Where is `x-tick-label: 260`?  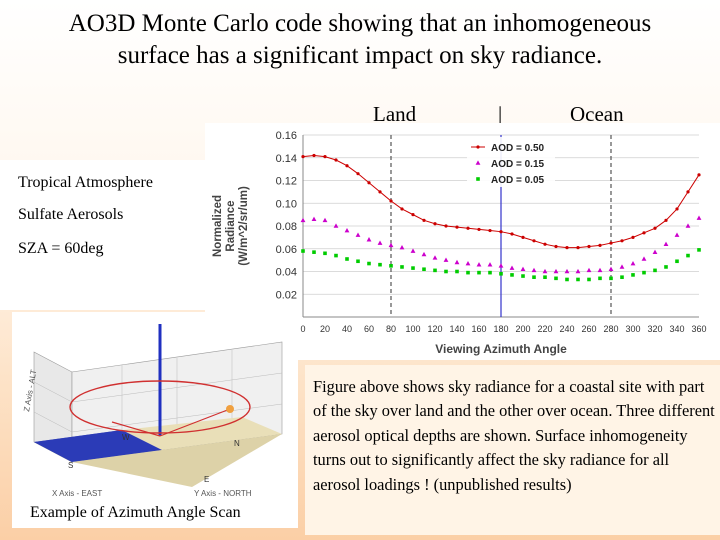
x-tick-label: 260 is located at coordinates (588, 329).